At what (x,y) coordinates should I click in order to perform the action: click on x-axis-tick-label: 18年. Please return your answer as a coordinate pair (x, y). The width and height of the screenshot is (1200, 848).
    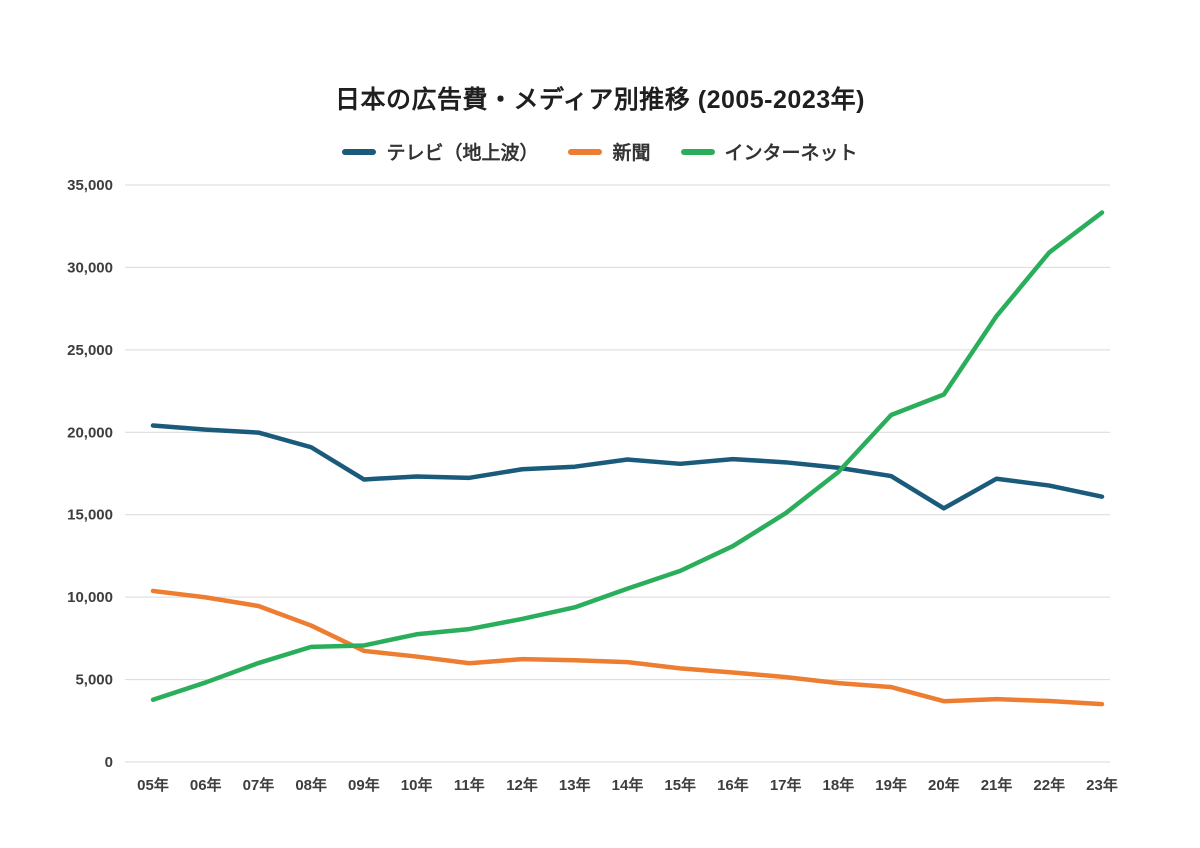
    Looking at the image, I should click on (839, 785).